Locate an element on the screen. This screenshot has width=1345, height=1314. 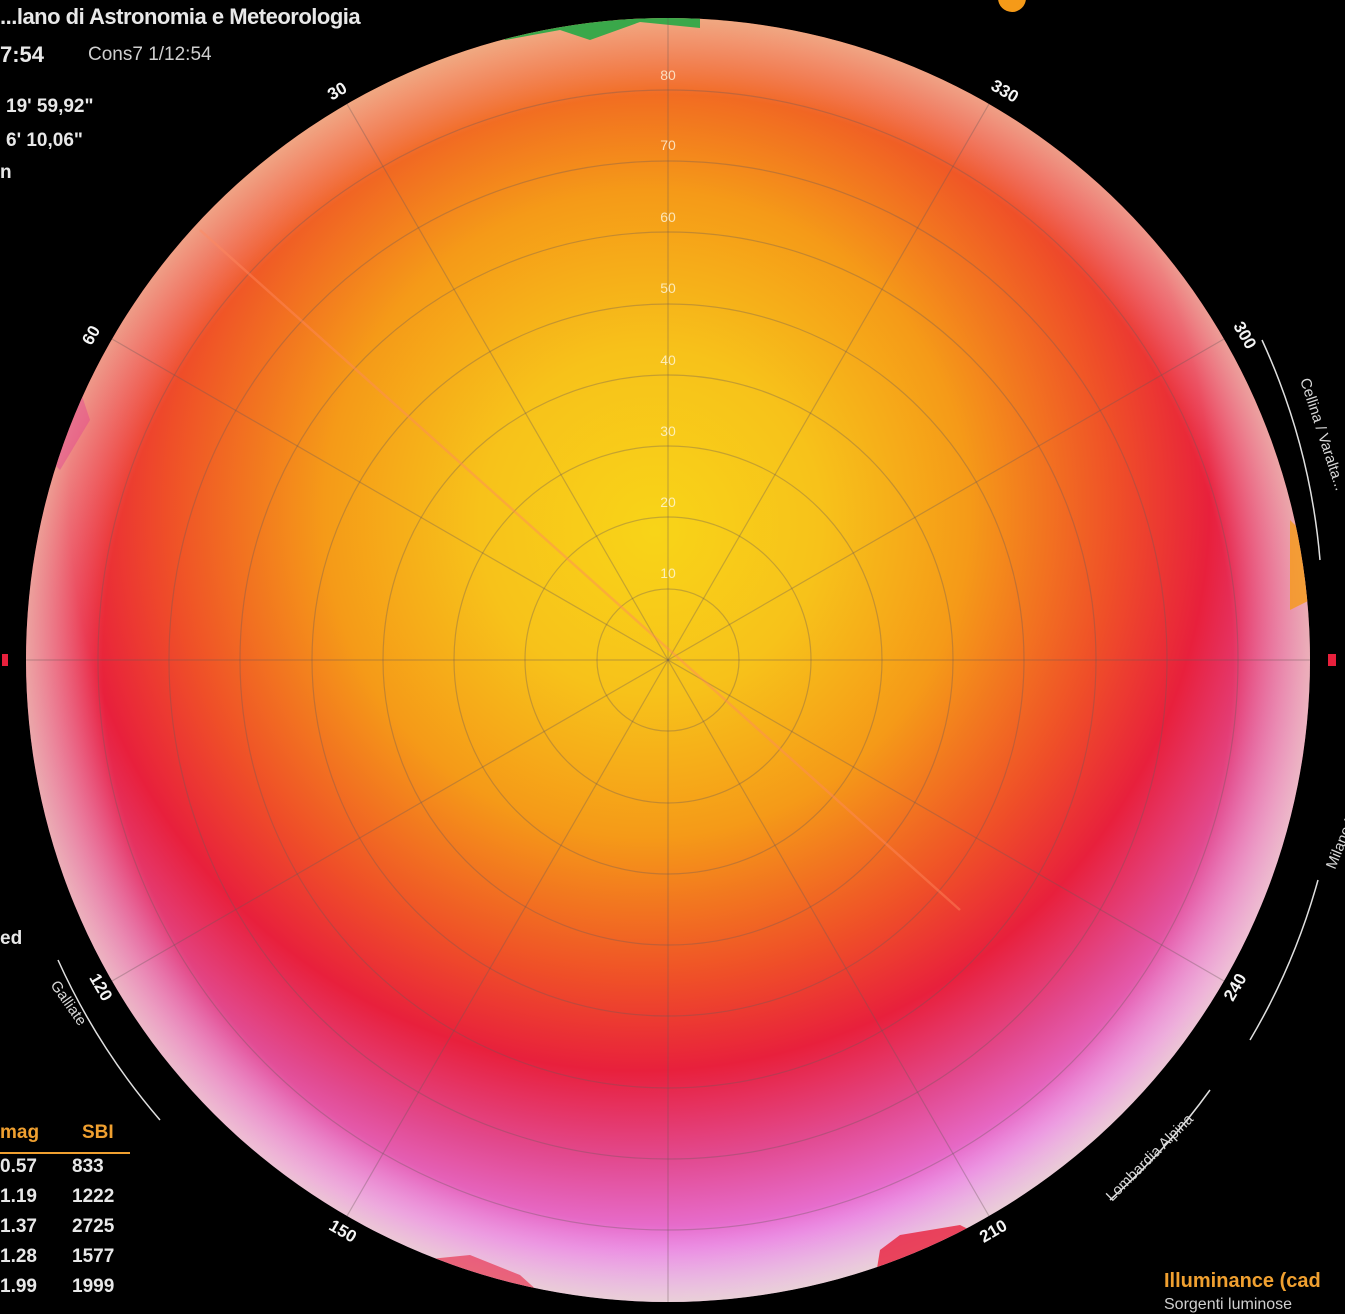
azimuth-label: 30 is located at coordinates (337, 91).